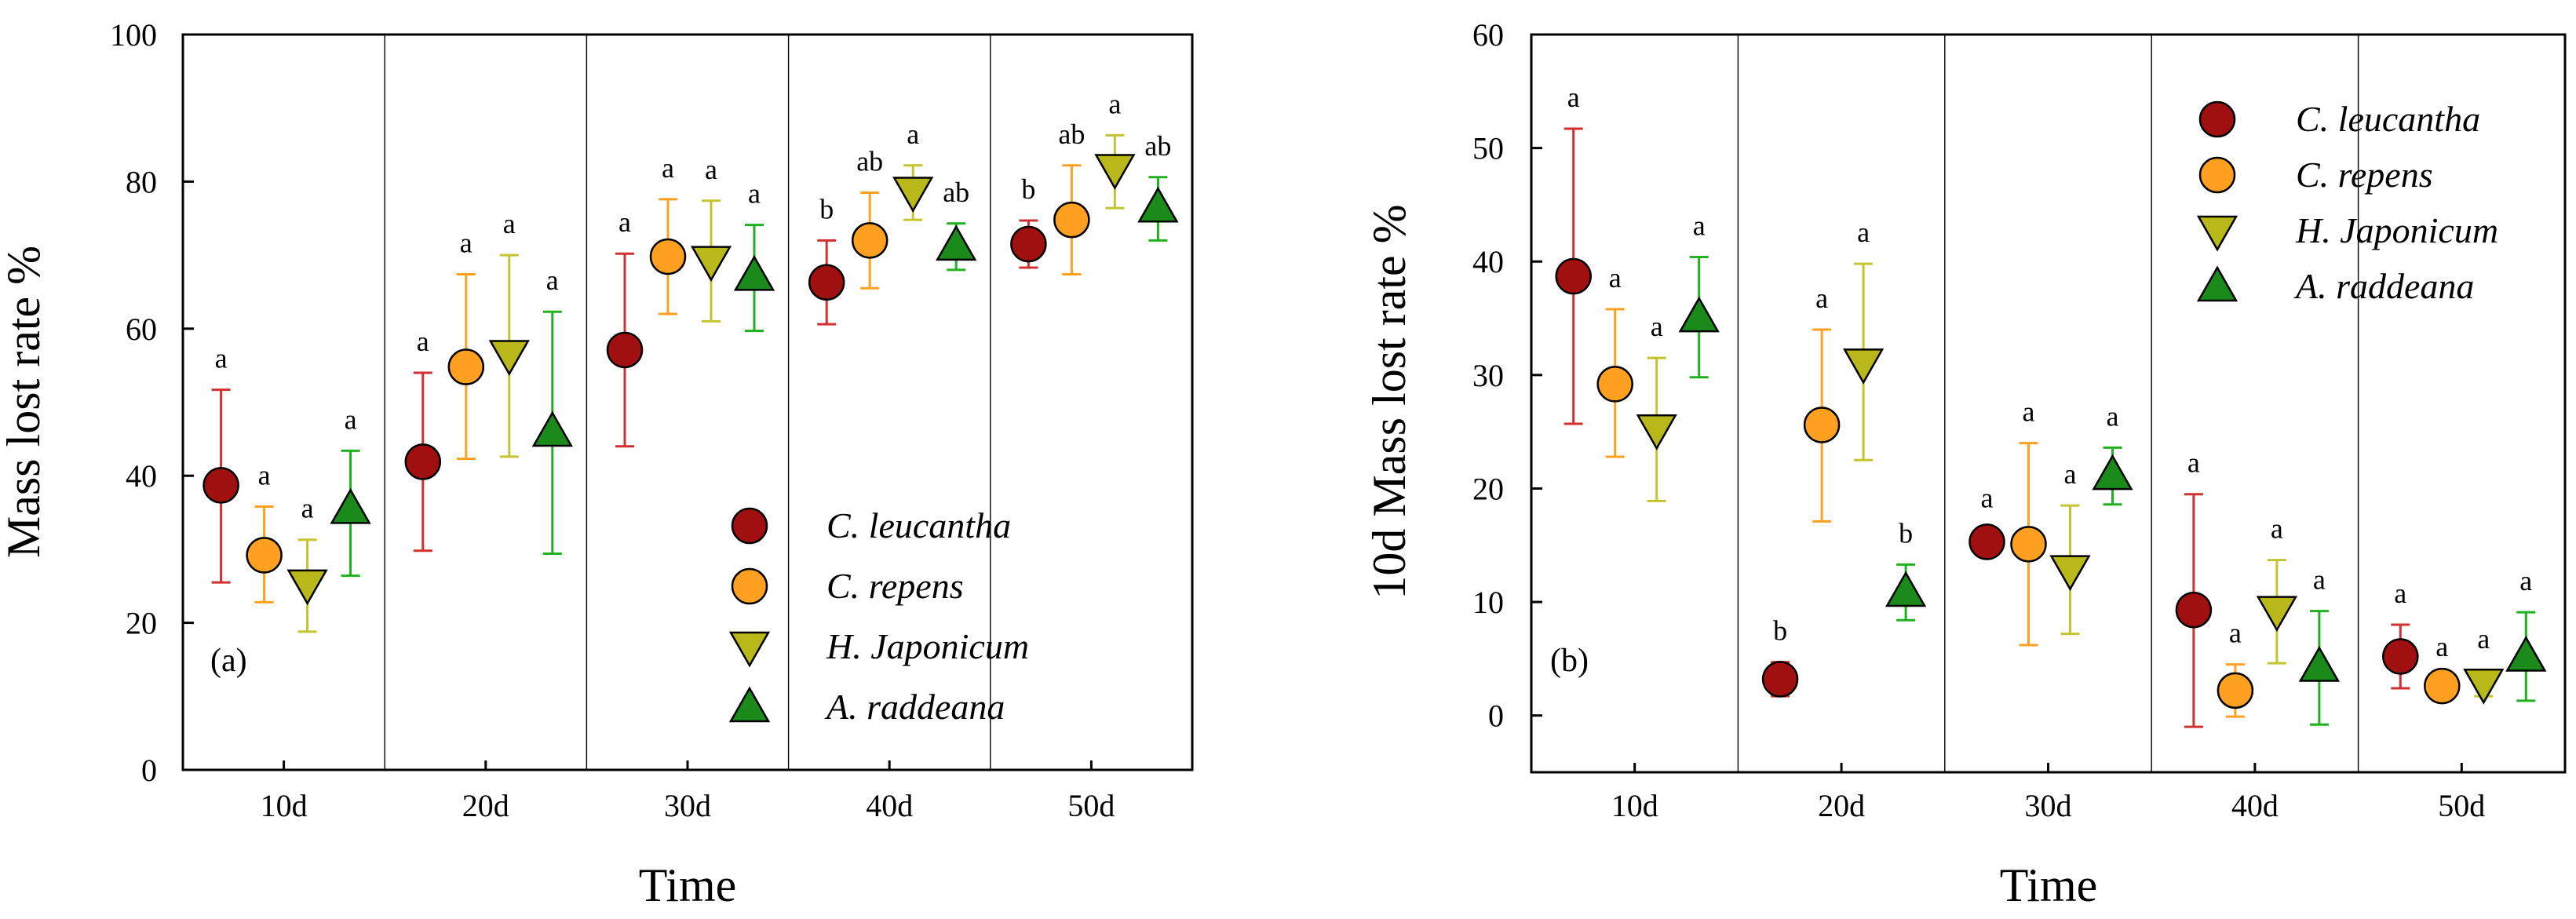  Describe the element at coordinates (890, 806) in the screenshot. I see `x-tick-label: 40d` at that location.